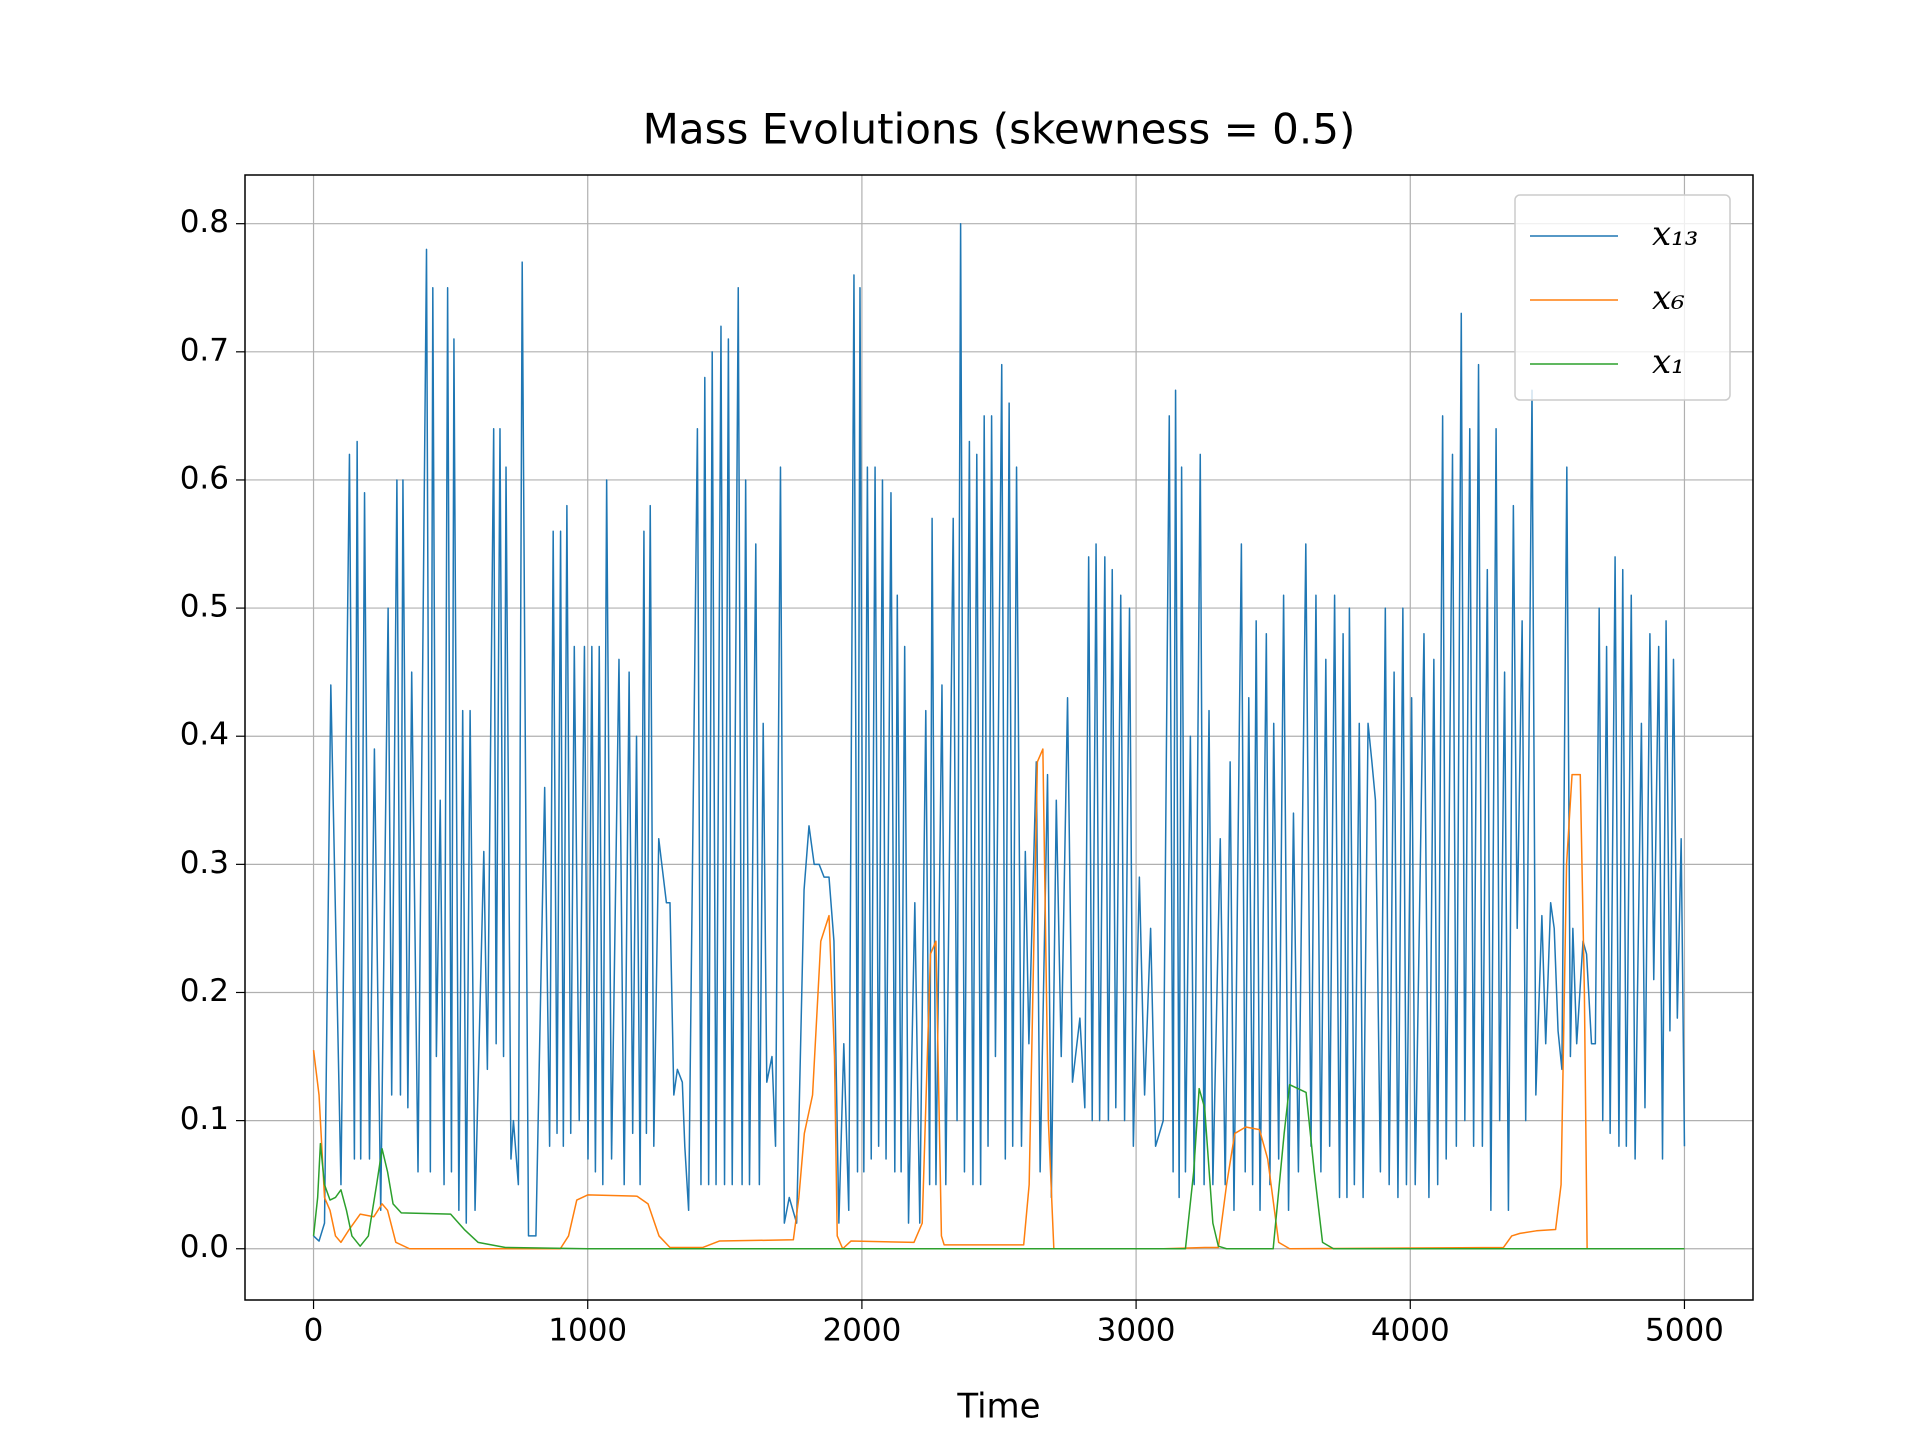 This screenshot has width=1920, height=1440. I want to click on x-tick-label: 3000, so click(1136, 1331).